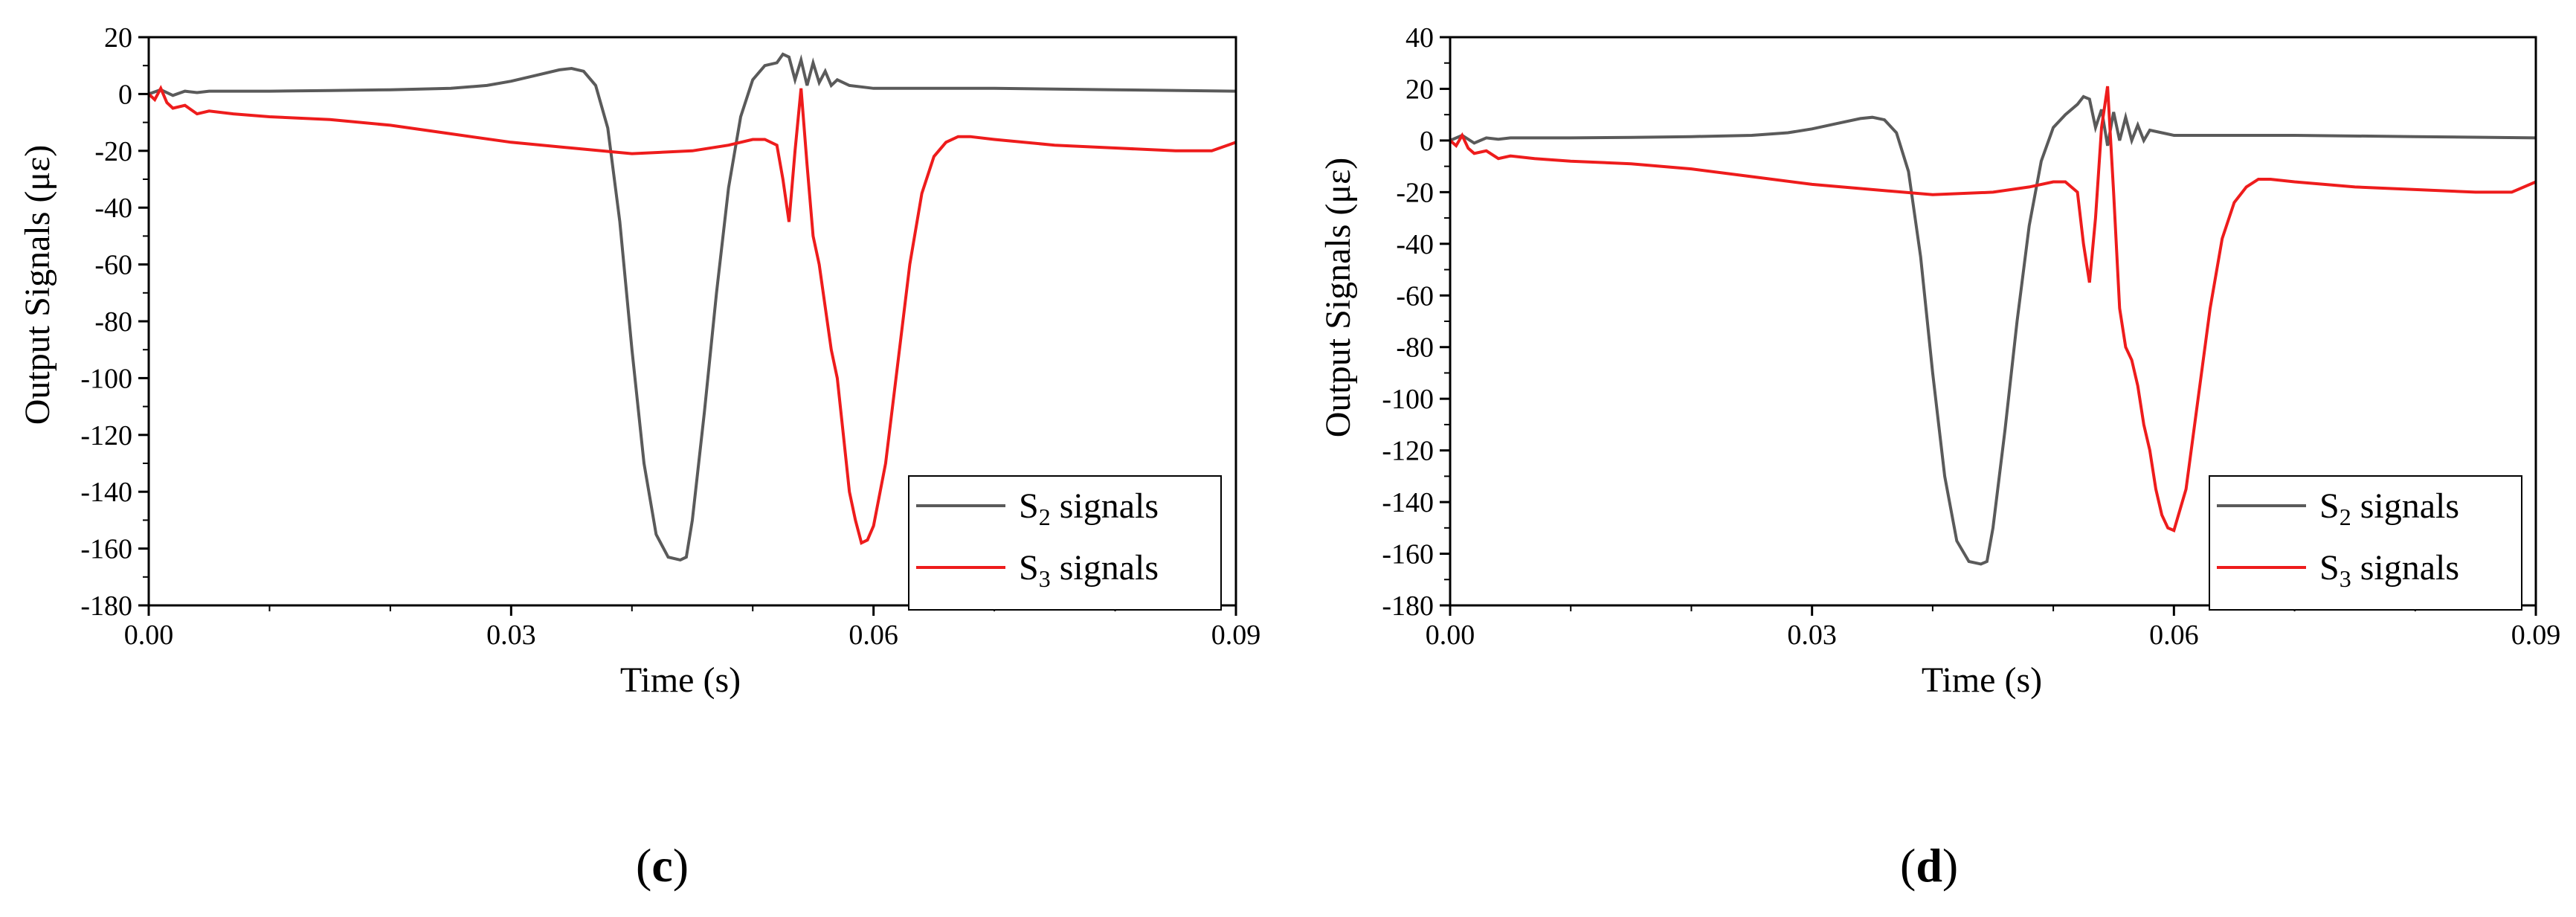 The height and width of the screenshot is (917, 2576). What do you see at coordinates (1408, 322) in the screenshot?
I see `y-tick-labels: 40 20 0 -20 -40 -60 -80 -100 -120 -140 -160 -180` at bounding box center [1408, 322].